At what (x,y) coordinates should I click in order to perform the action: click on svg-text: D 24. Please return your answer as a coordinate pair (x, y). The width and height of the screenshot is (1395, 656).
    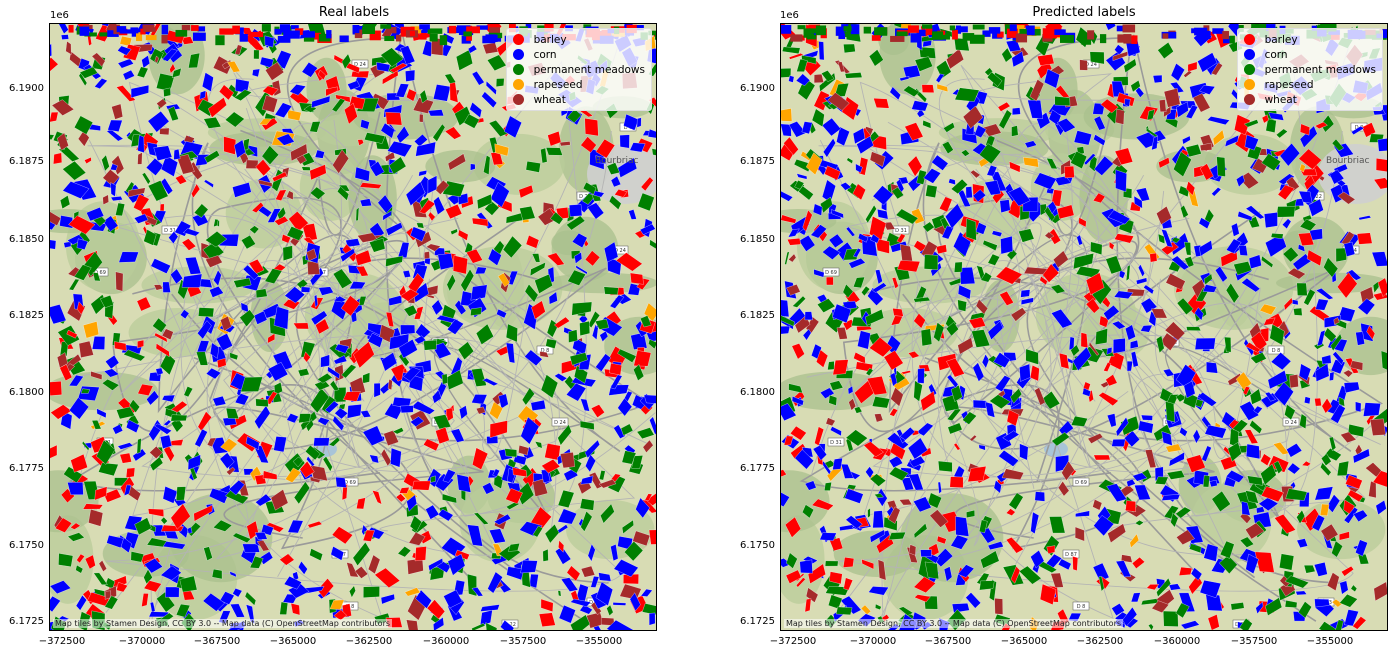
    Looking at the image, I should click on (360, 65).